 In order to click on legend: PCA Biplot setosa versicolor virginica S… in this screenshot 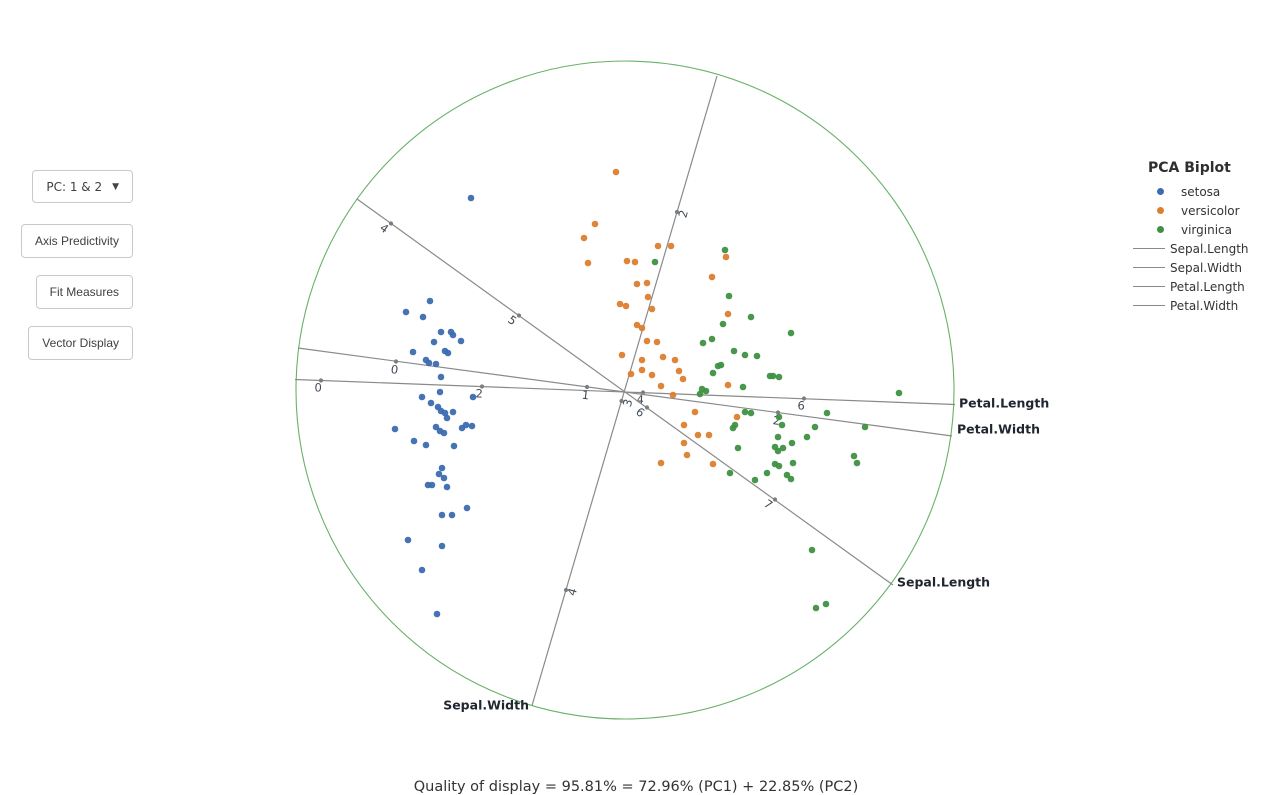, I will do `click(1201, 237)`.